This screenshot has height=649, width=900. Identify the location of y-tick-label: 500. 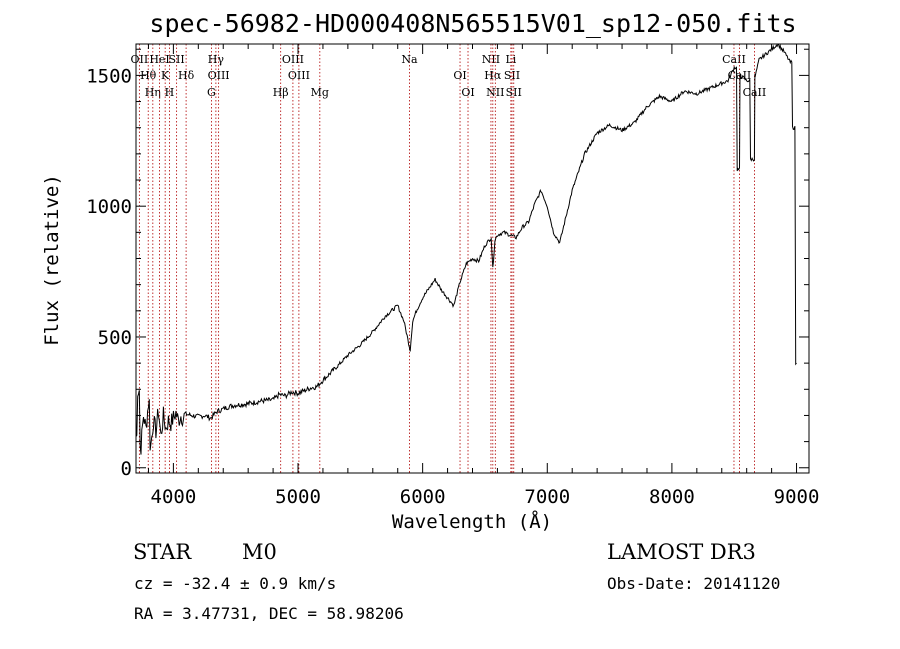
(115, 338).